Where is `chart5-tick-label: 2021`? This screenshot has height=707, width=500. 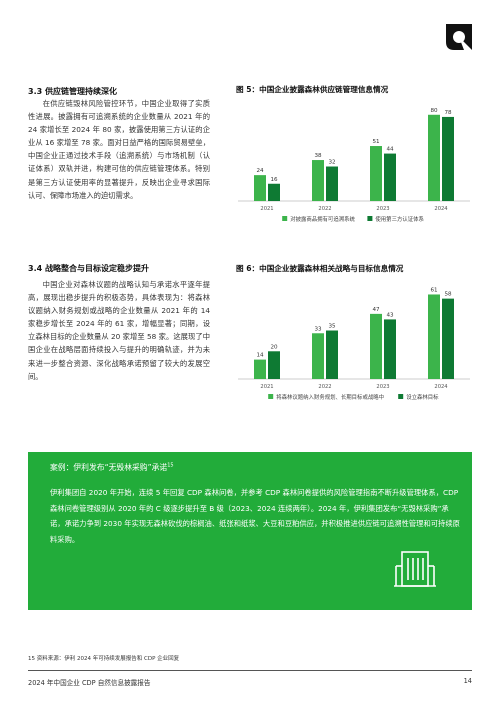 chart5-tick-label: 2021 is located at coordinates (266, 209).